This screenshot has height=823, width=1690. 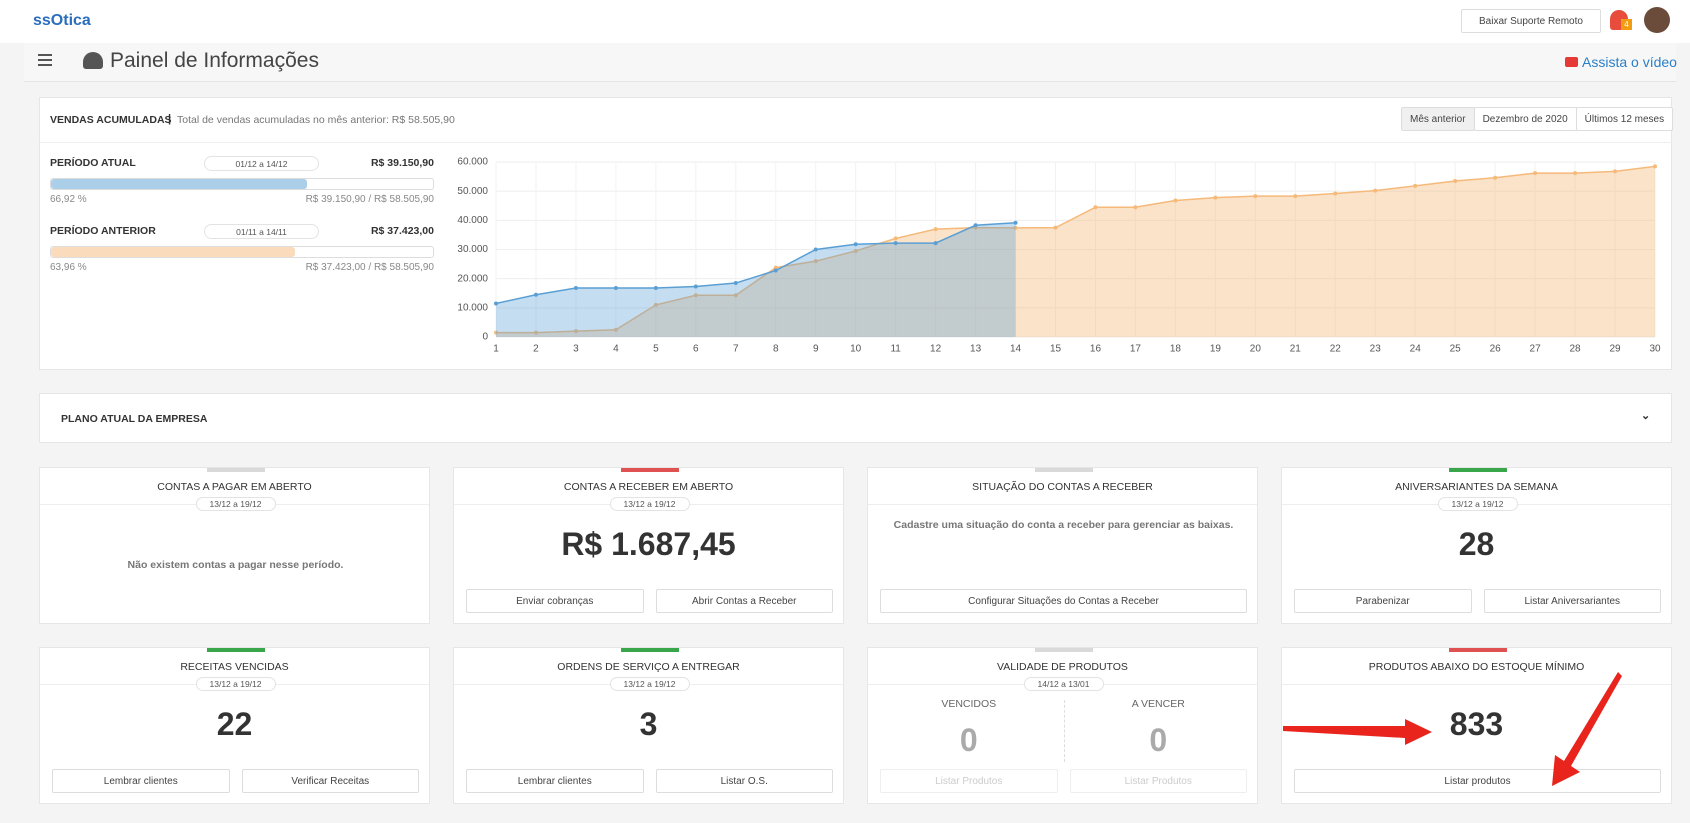 I want to click on card-value: 22, so click(x=234, y=724).